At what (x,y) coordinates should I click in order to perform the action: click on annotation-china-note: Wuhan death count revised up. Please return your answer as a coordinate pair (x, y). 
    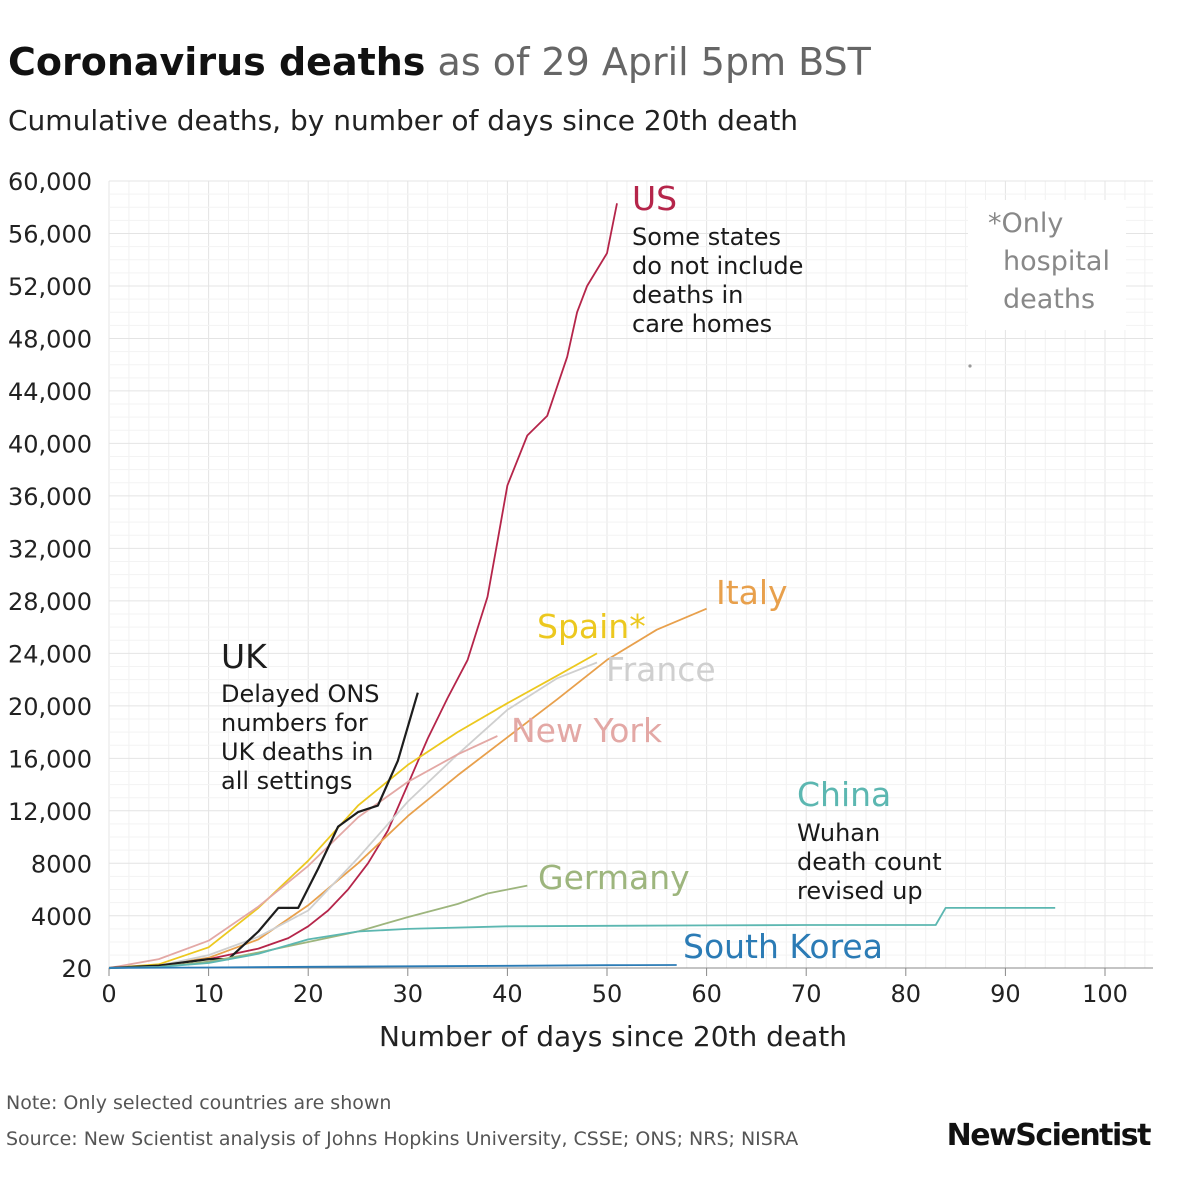
    Looking at the image, I should click on (869, 862).